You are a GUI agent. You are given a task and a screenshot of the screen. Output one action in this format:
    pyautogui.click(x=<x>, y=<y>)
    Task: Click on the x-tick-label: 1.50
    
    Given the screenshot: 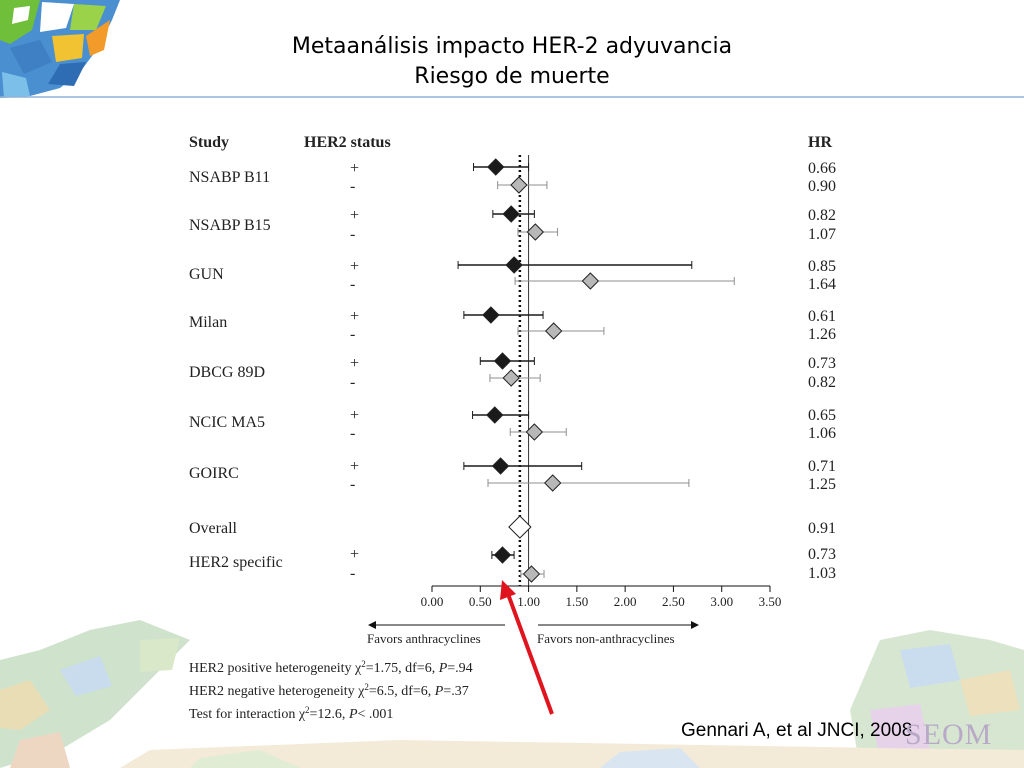 What is the action you would take?
    pyautogui.click(x=576, y=601)
    